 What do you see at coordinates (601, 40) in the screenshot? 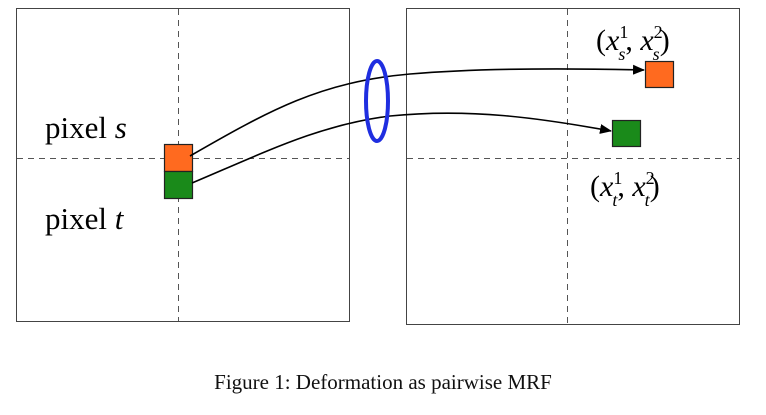
I see `coord-s-open: (` at bounding box center [601, 40].